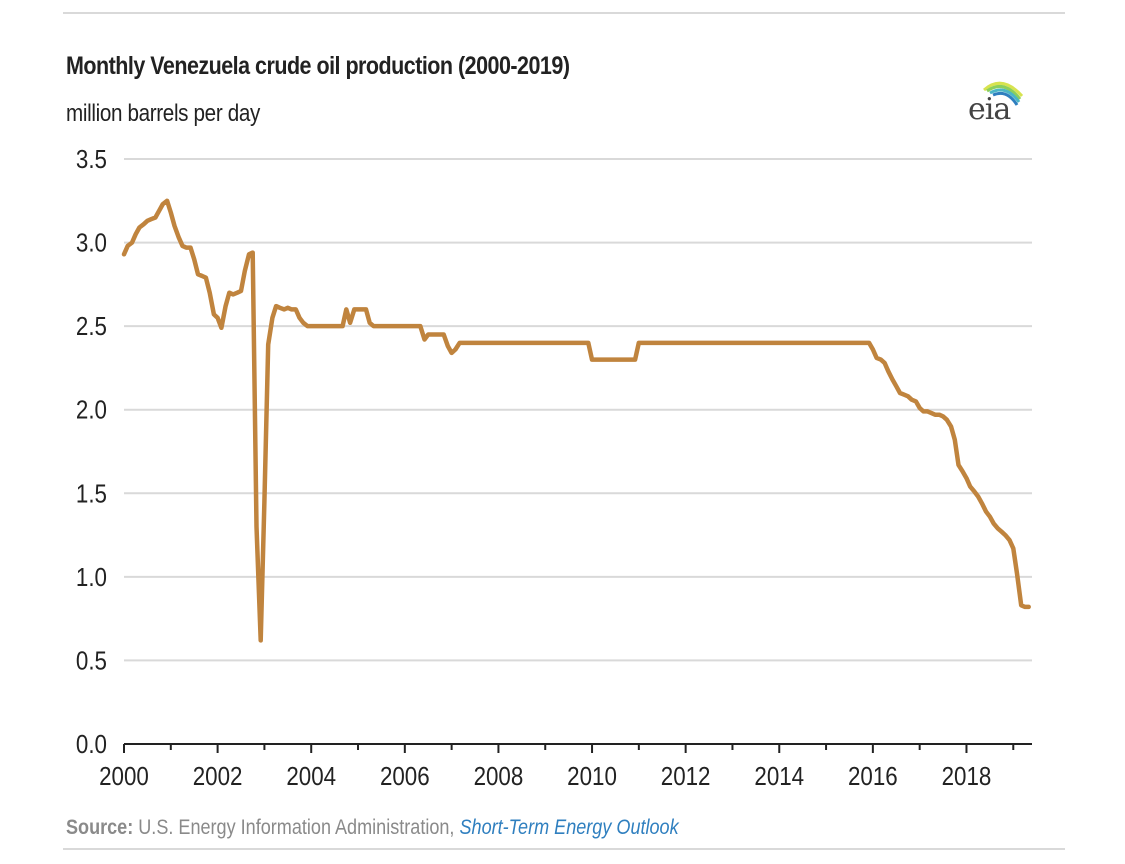 The image size is (1125, 864). What do you see at coordinates (989, 109) in the screenshot?
I see `logo-text: eia` at bounding box center [989, 109].